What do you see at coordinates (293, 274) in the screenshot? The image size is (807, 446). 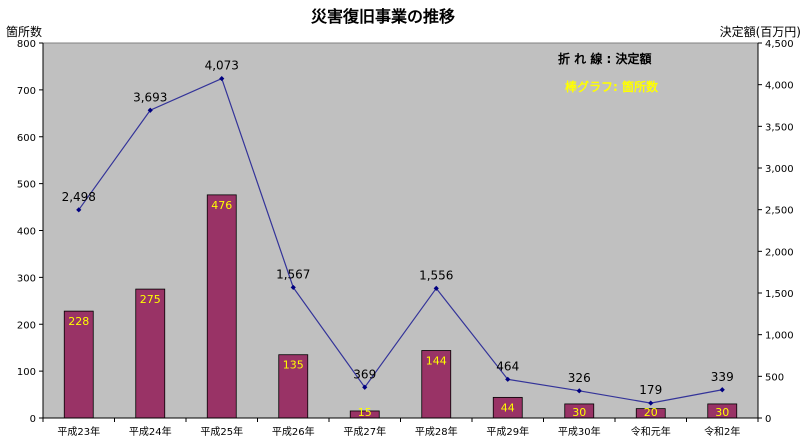 I see `line-data-label: 1,567` at bounding box center [293, 274].